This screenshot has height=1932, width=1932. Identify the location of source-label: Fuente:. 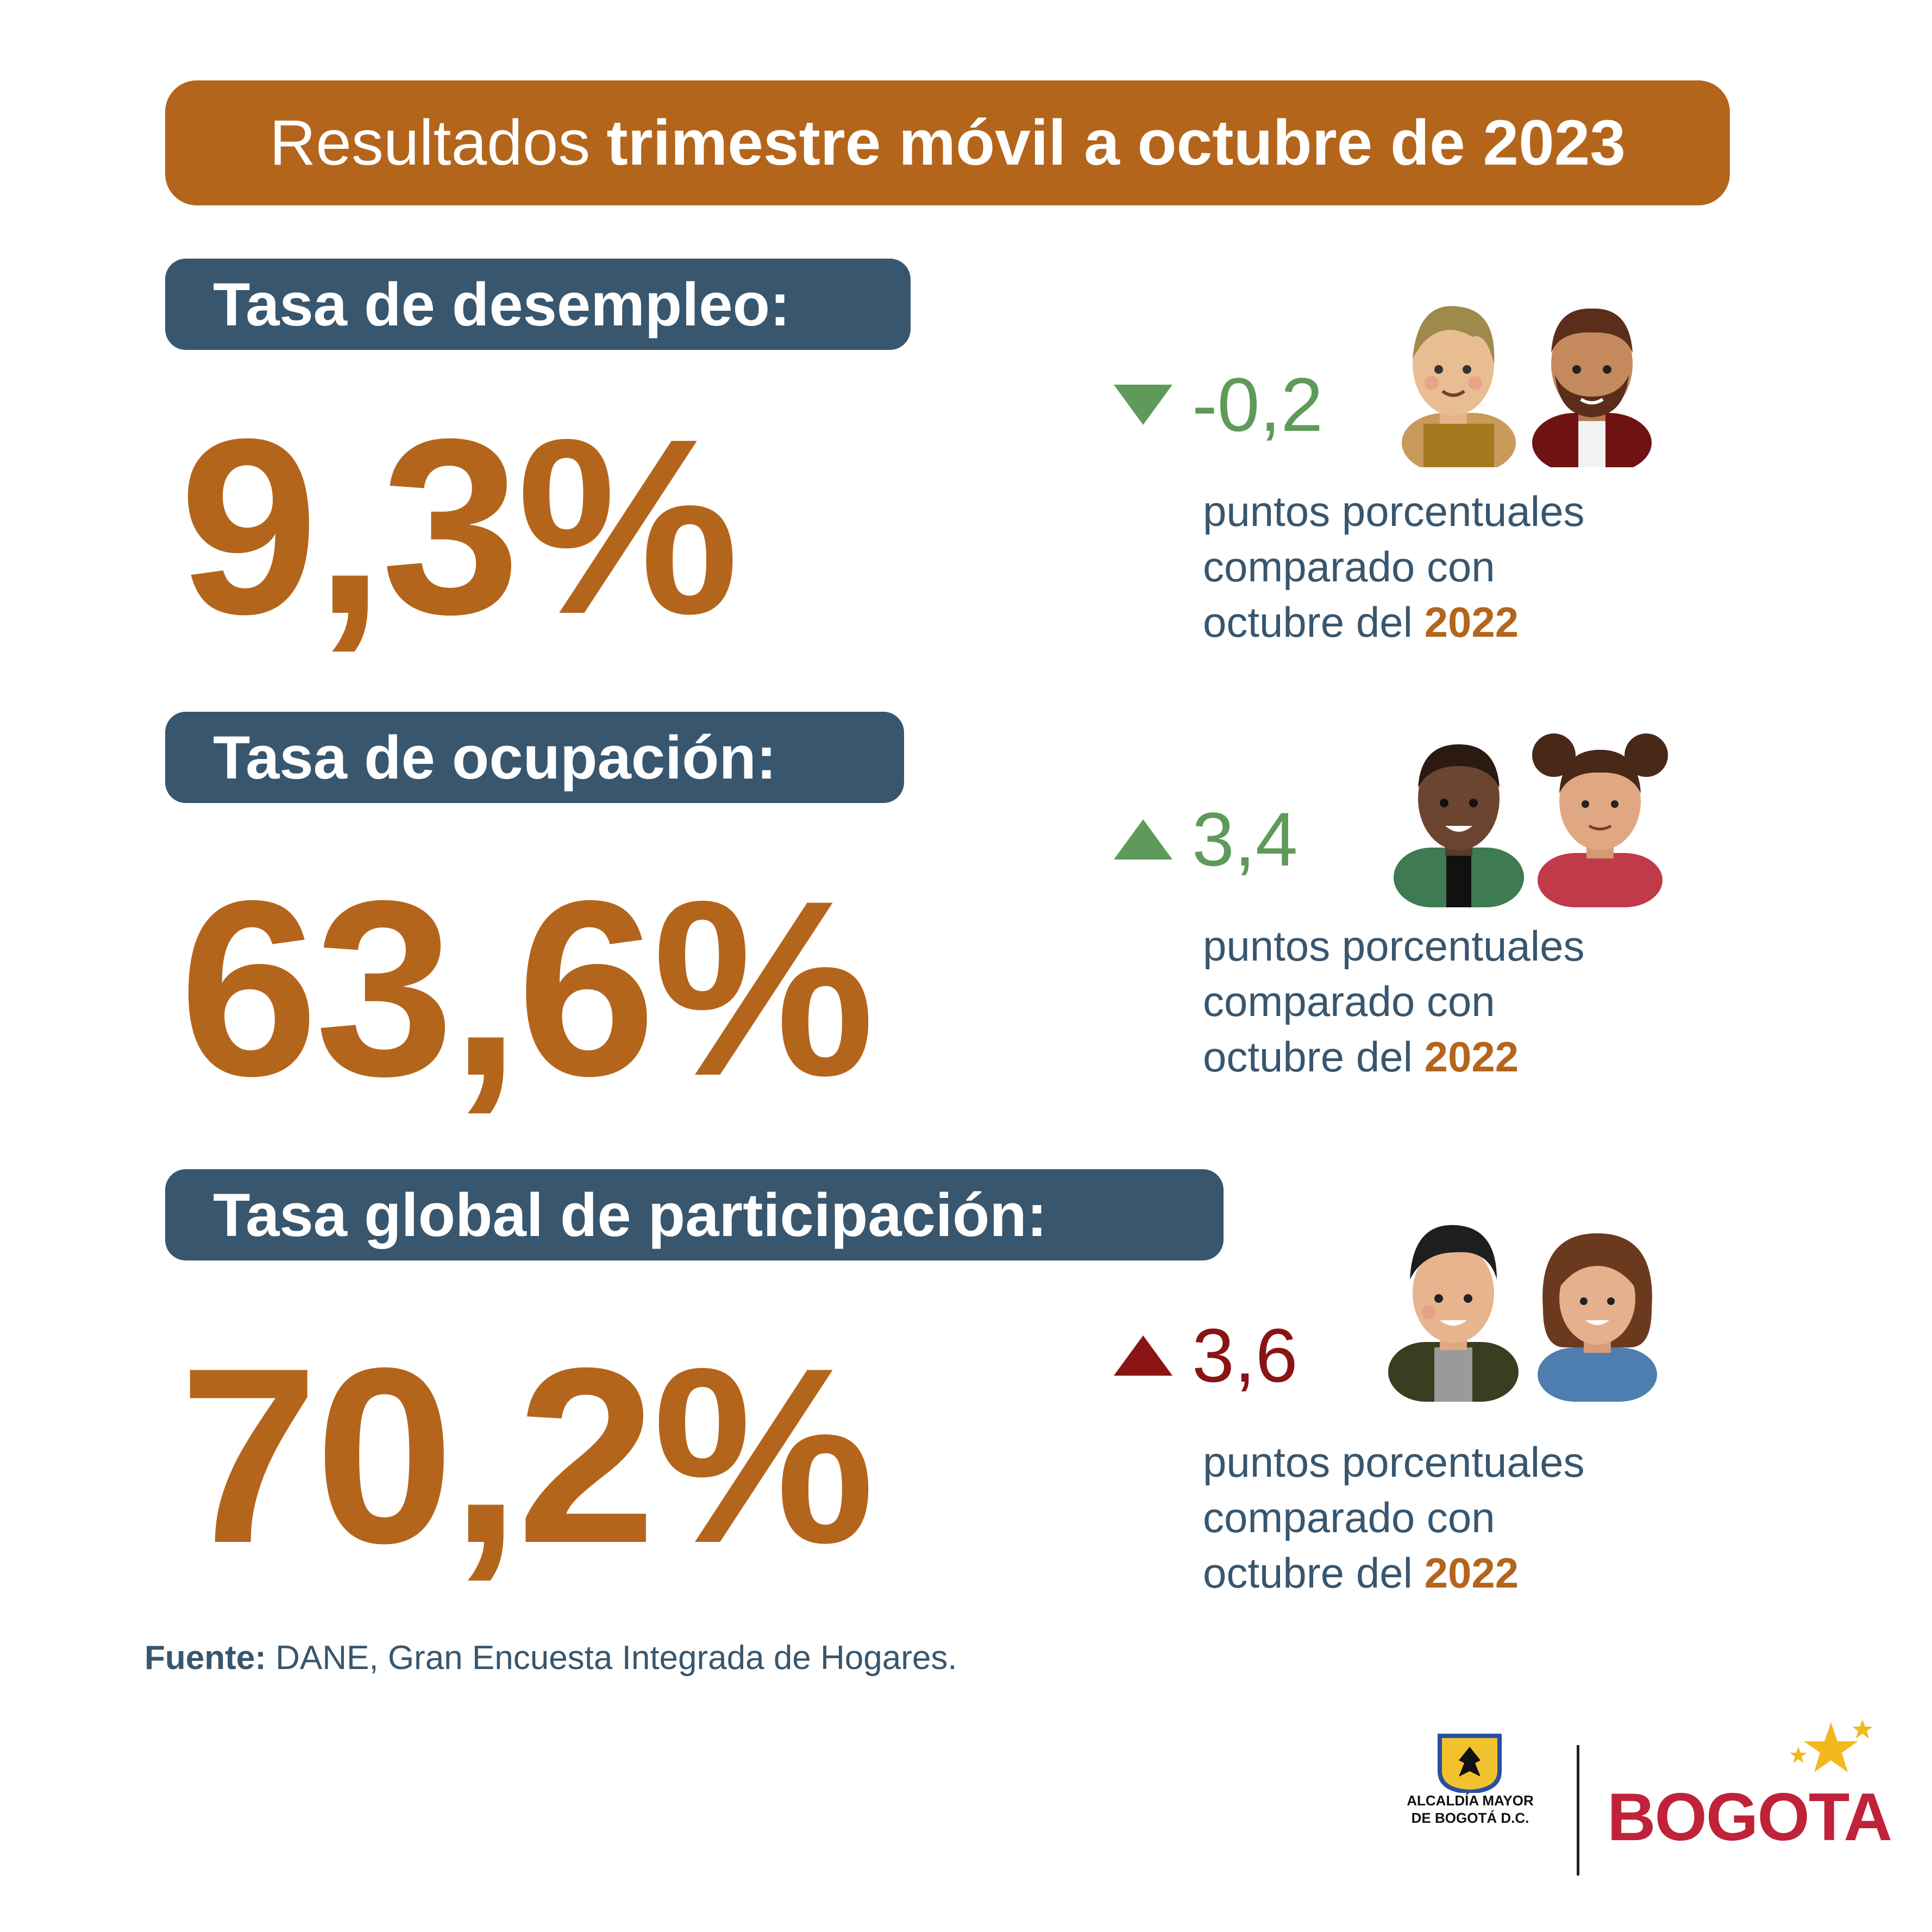
(206, 1658).